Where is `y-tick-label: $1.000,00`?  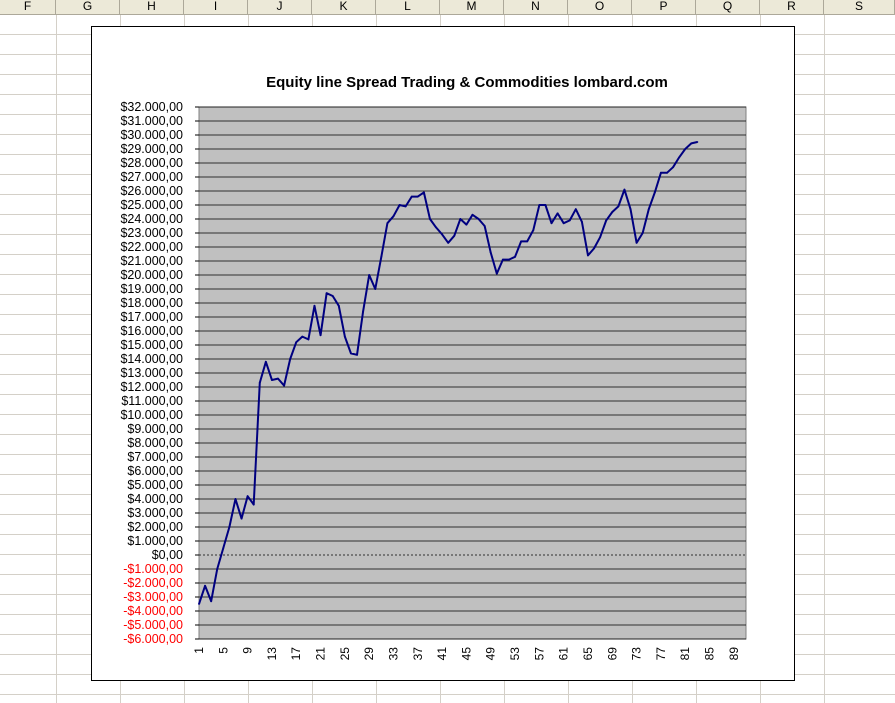
y-tick-label: $1.000,00 is located at coordinates (155, 541).